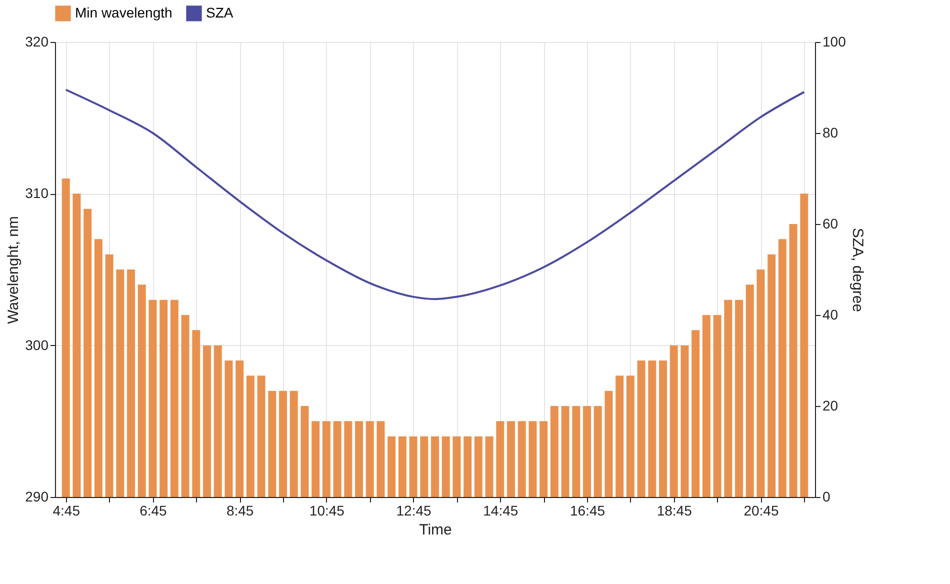  What do you see at coordinates (830, 132) in the screenshot?
I see `y2-tick-label: 80` at bounding box center [830, 132].